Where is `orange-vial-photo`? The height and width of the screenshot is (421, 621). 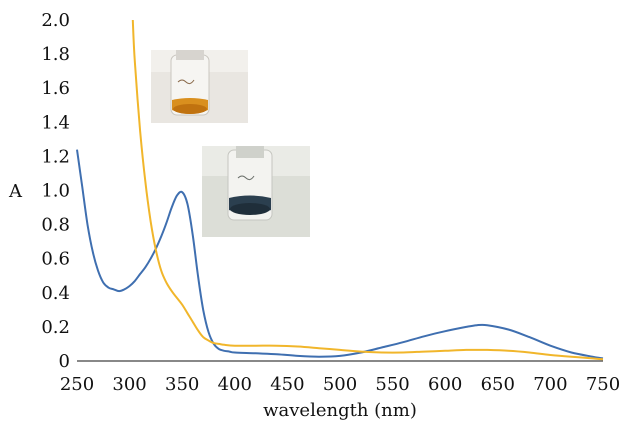
orange-vial-photo is located at coordinates (199, 86).